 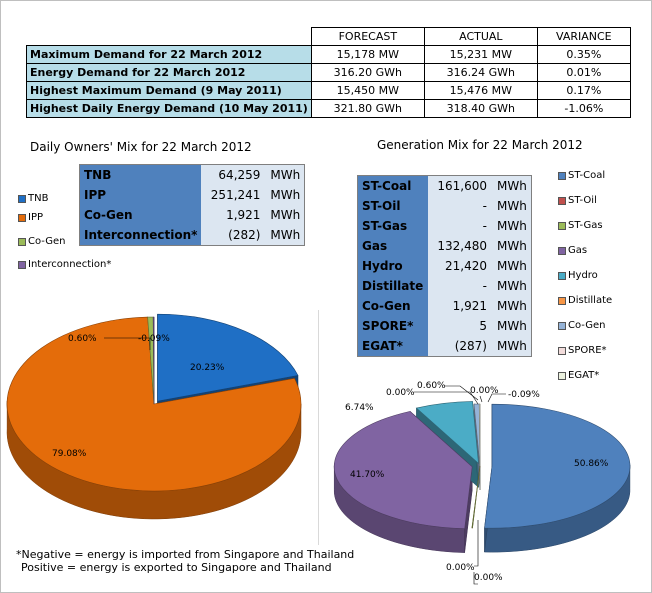 What do you see at coordinates (480, 145) in the screenshot?
I see `generation-mix-title: Generation Mix for 22 March 2012` at bounding box center [480, 145].